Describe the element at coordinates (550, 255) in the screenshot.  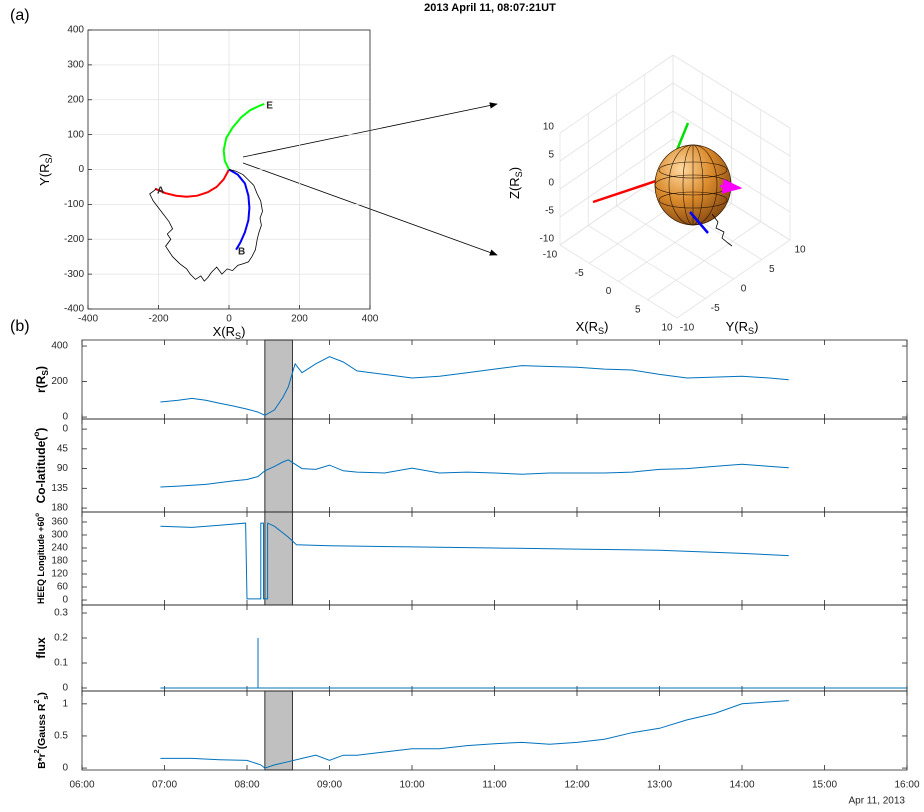
I see `x-tick-label: -10` at that location.